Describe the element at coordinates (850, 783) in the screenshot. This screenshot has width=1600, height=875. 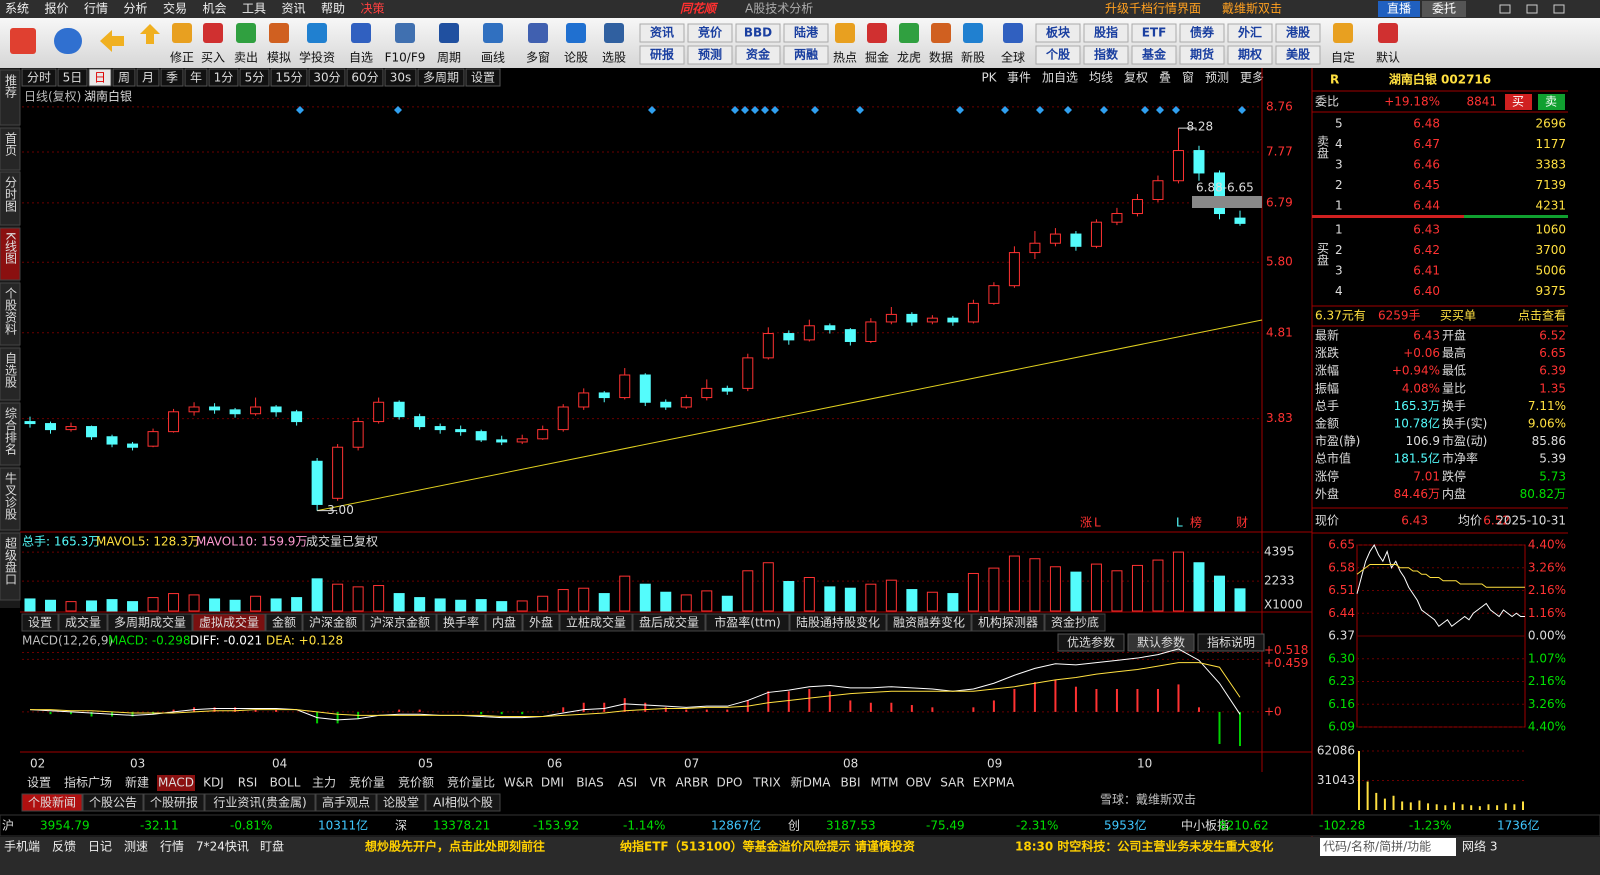
I see `indicator-button: BBI` at that location.